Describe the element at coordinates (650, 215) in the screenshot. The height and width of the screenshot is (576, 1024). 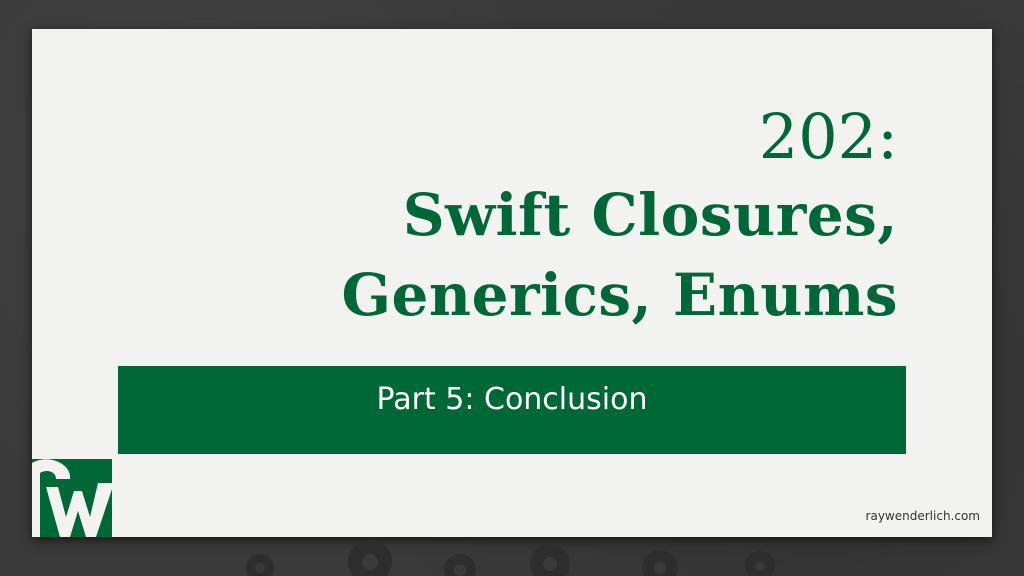
I see `course-title-line-1: Swift Closures,` at that location.